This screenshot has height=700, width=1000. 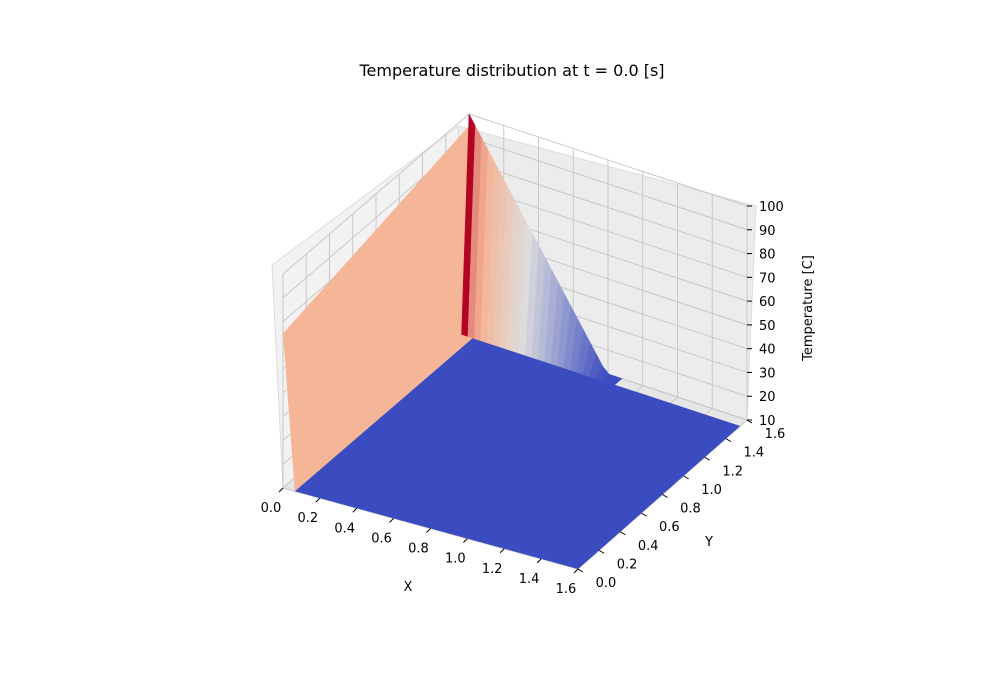 What do you see at coordinates (381, 538) in the screenshot?
I see `x-tick-label: 0.6` at bounding box center [381, 538].